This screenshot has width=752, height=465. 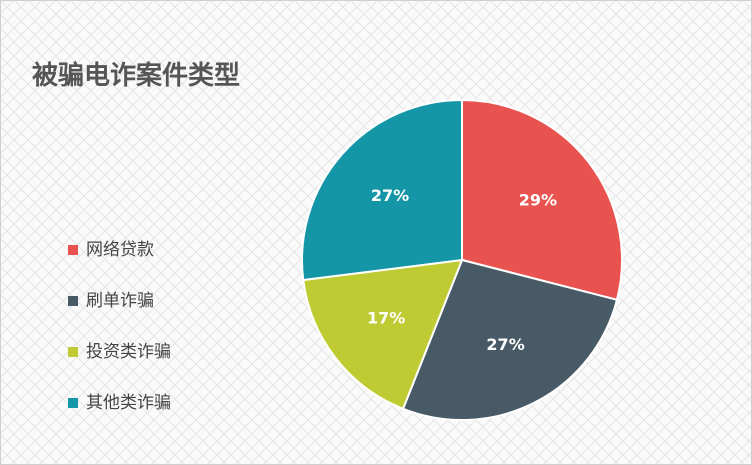 I want to click on chart-title: 被骗电诈案件类型, so click(x=136, y=75).